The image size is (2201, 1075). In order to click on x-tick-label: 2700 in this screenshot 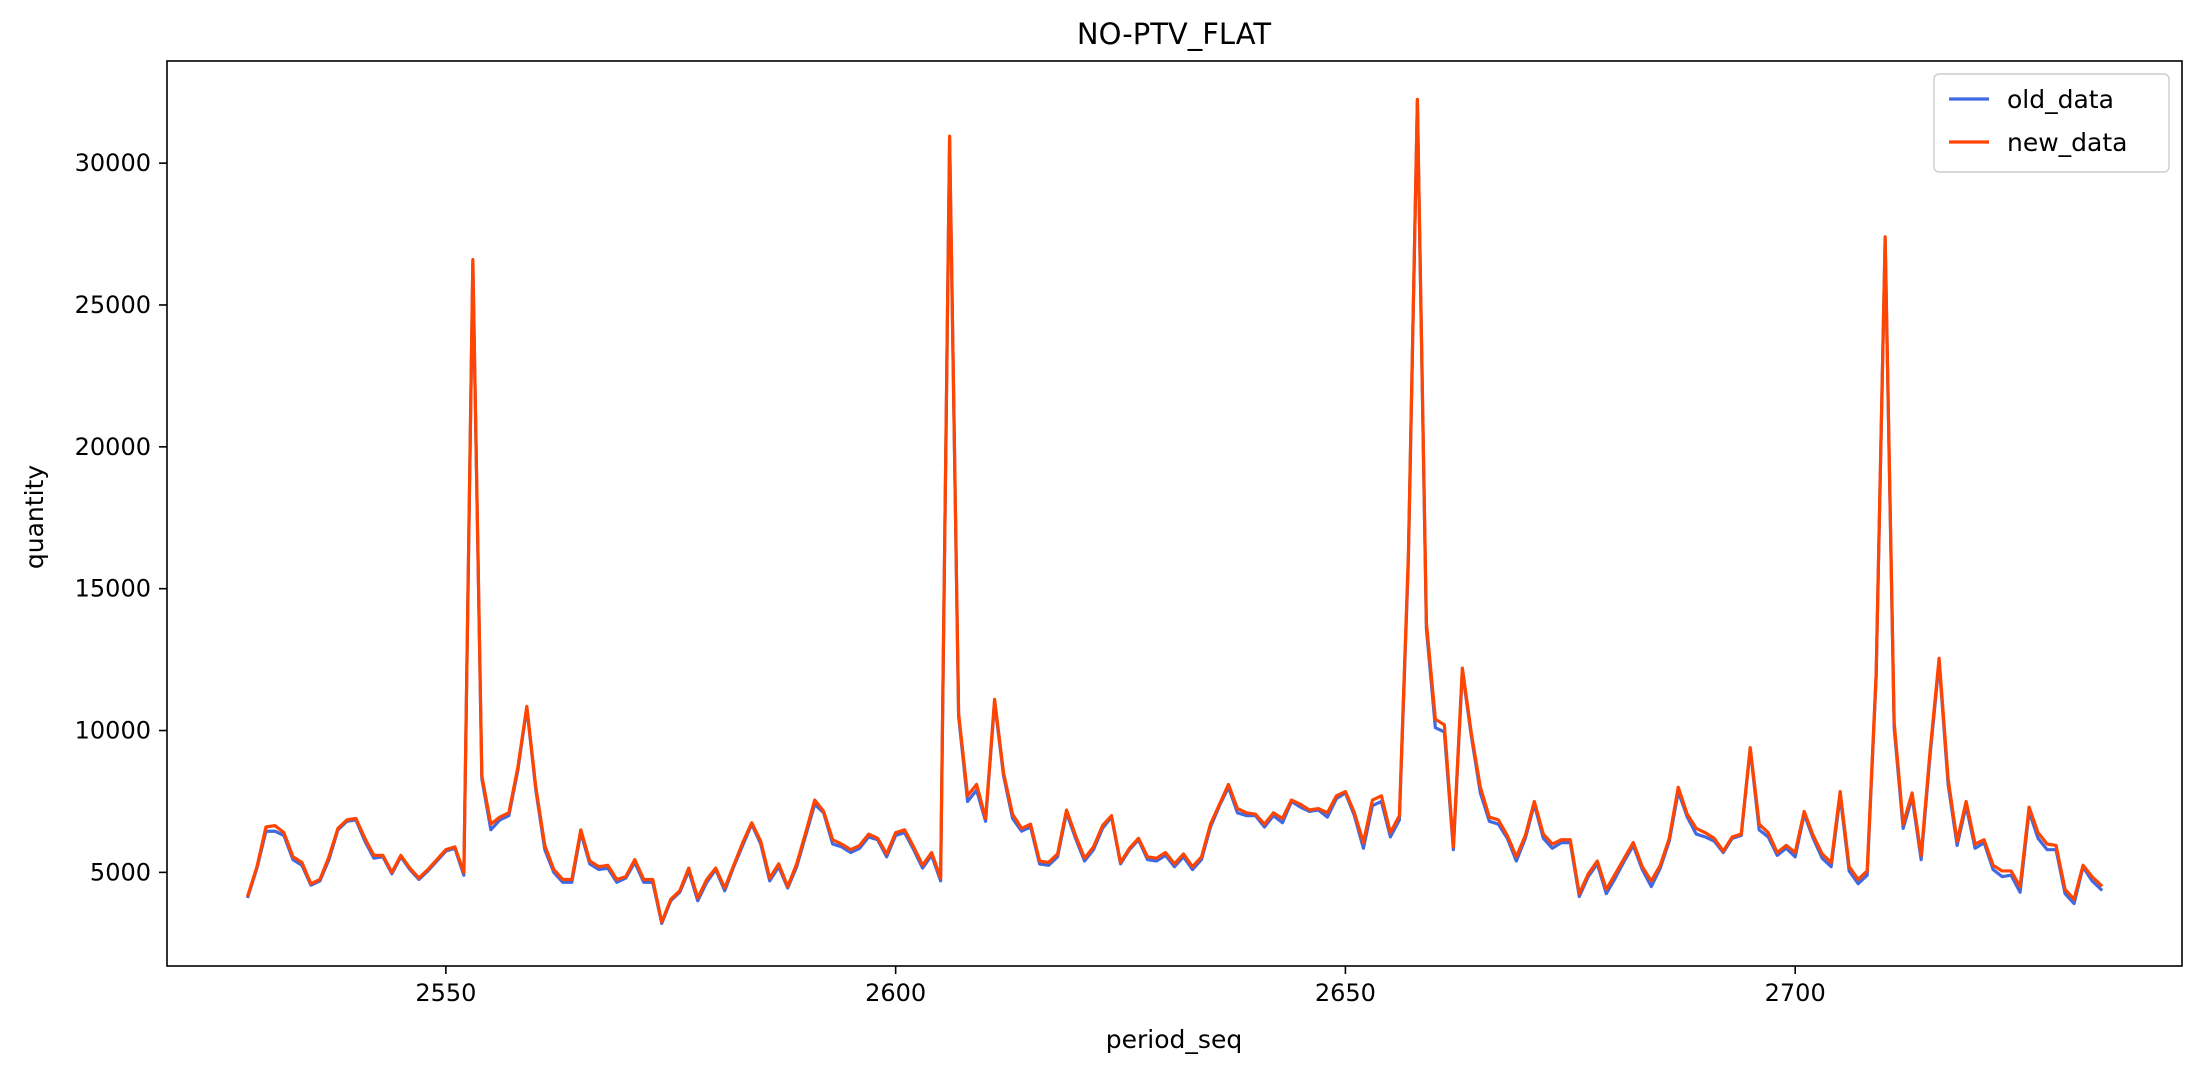, I will do `click(1795, 993)`.